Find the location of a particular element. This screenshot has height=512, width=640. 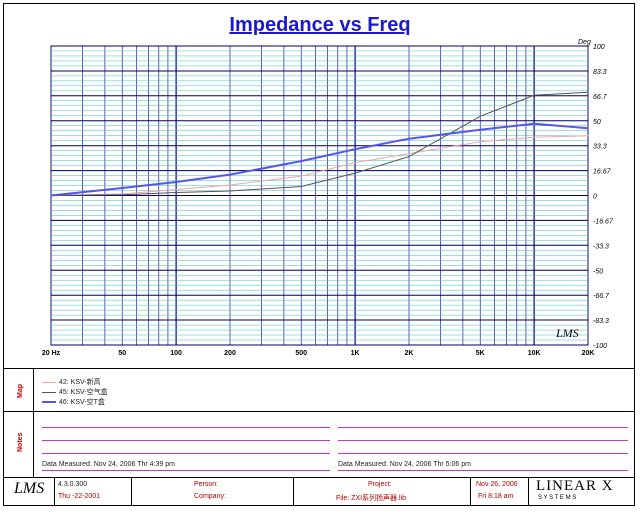

x-tick-label: 2K is located at coordinates (409, 353).